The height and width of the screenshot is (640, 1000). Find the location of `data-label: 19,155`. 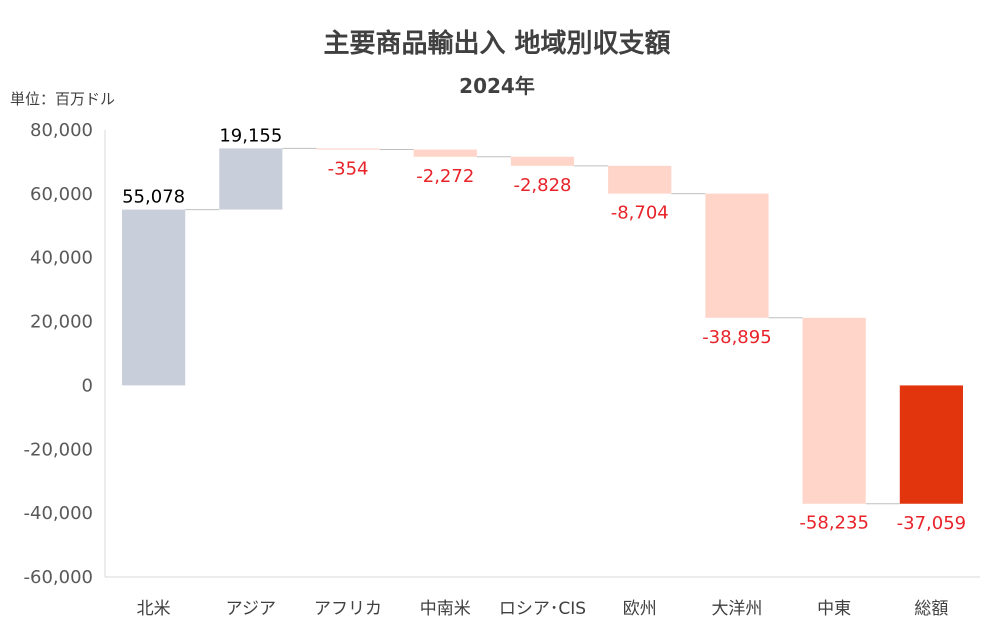

data-label: 19,155 is located at coordinates (250, 135).